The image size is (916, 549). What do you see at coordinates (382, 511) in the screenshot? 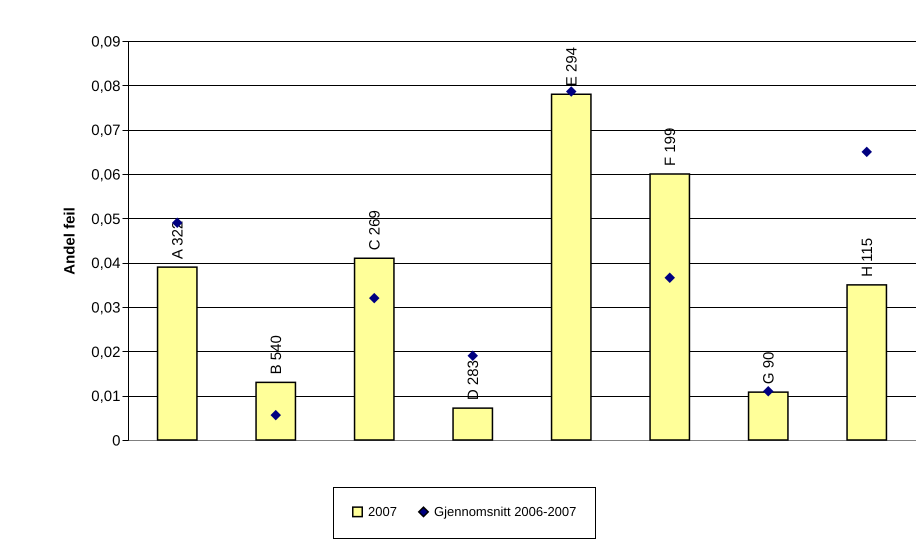
I see `legend-label: 2007` at bounding box center [382, 511].